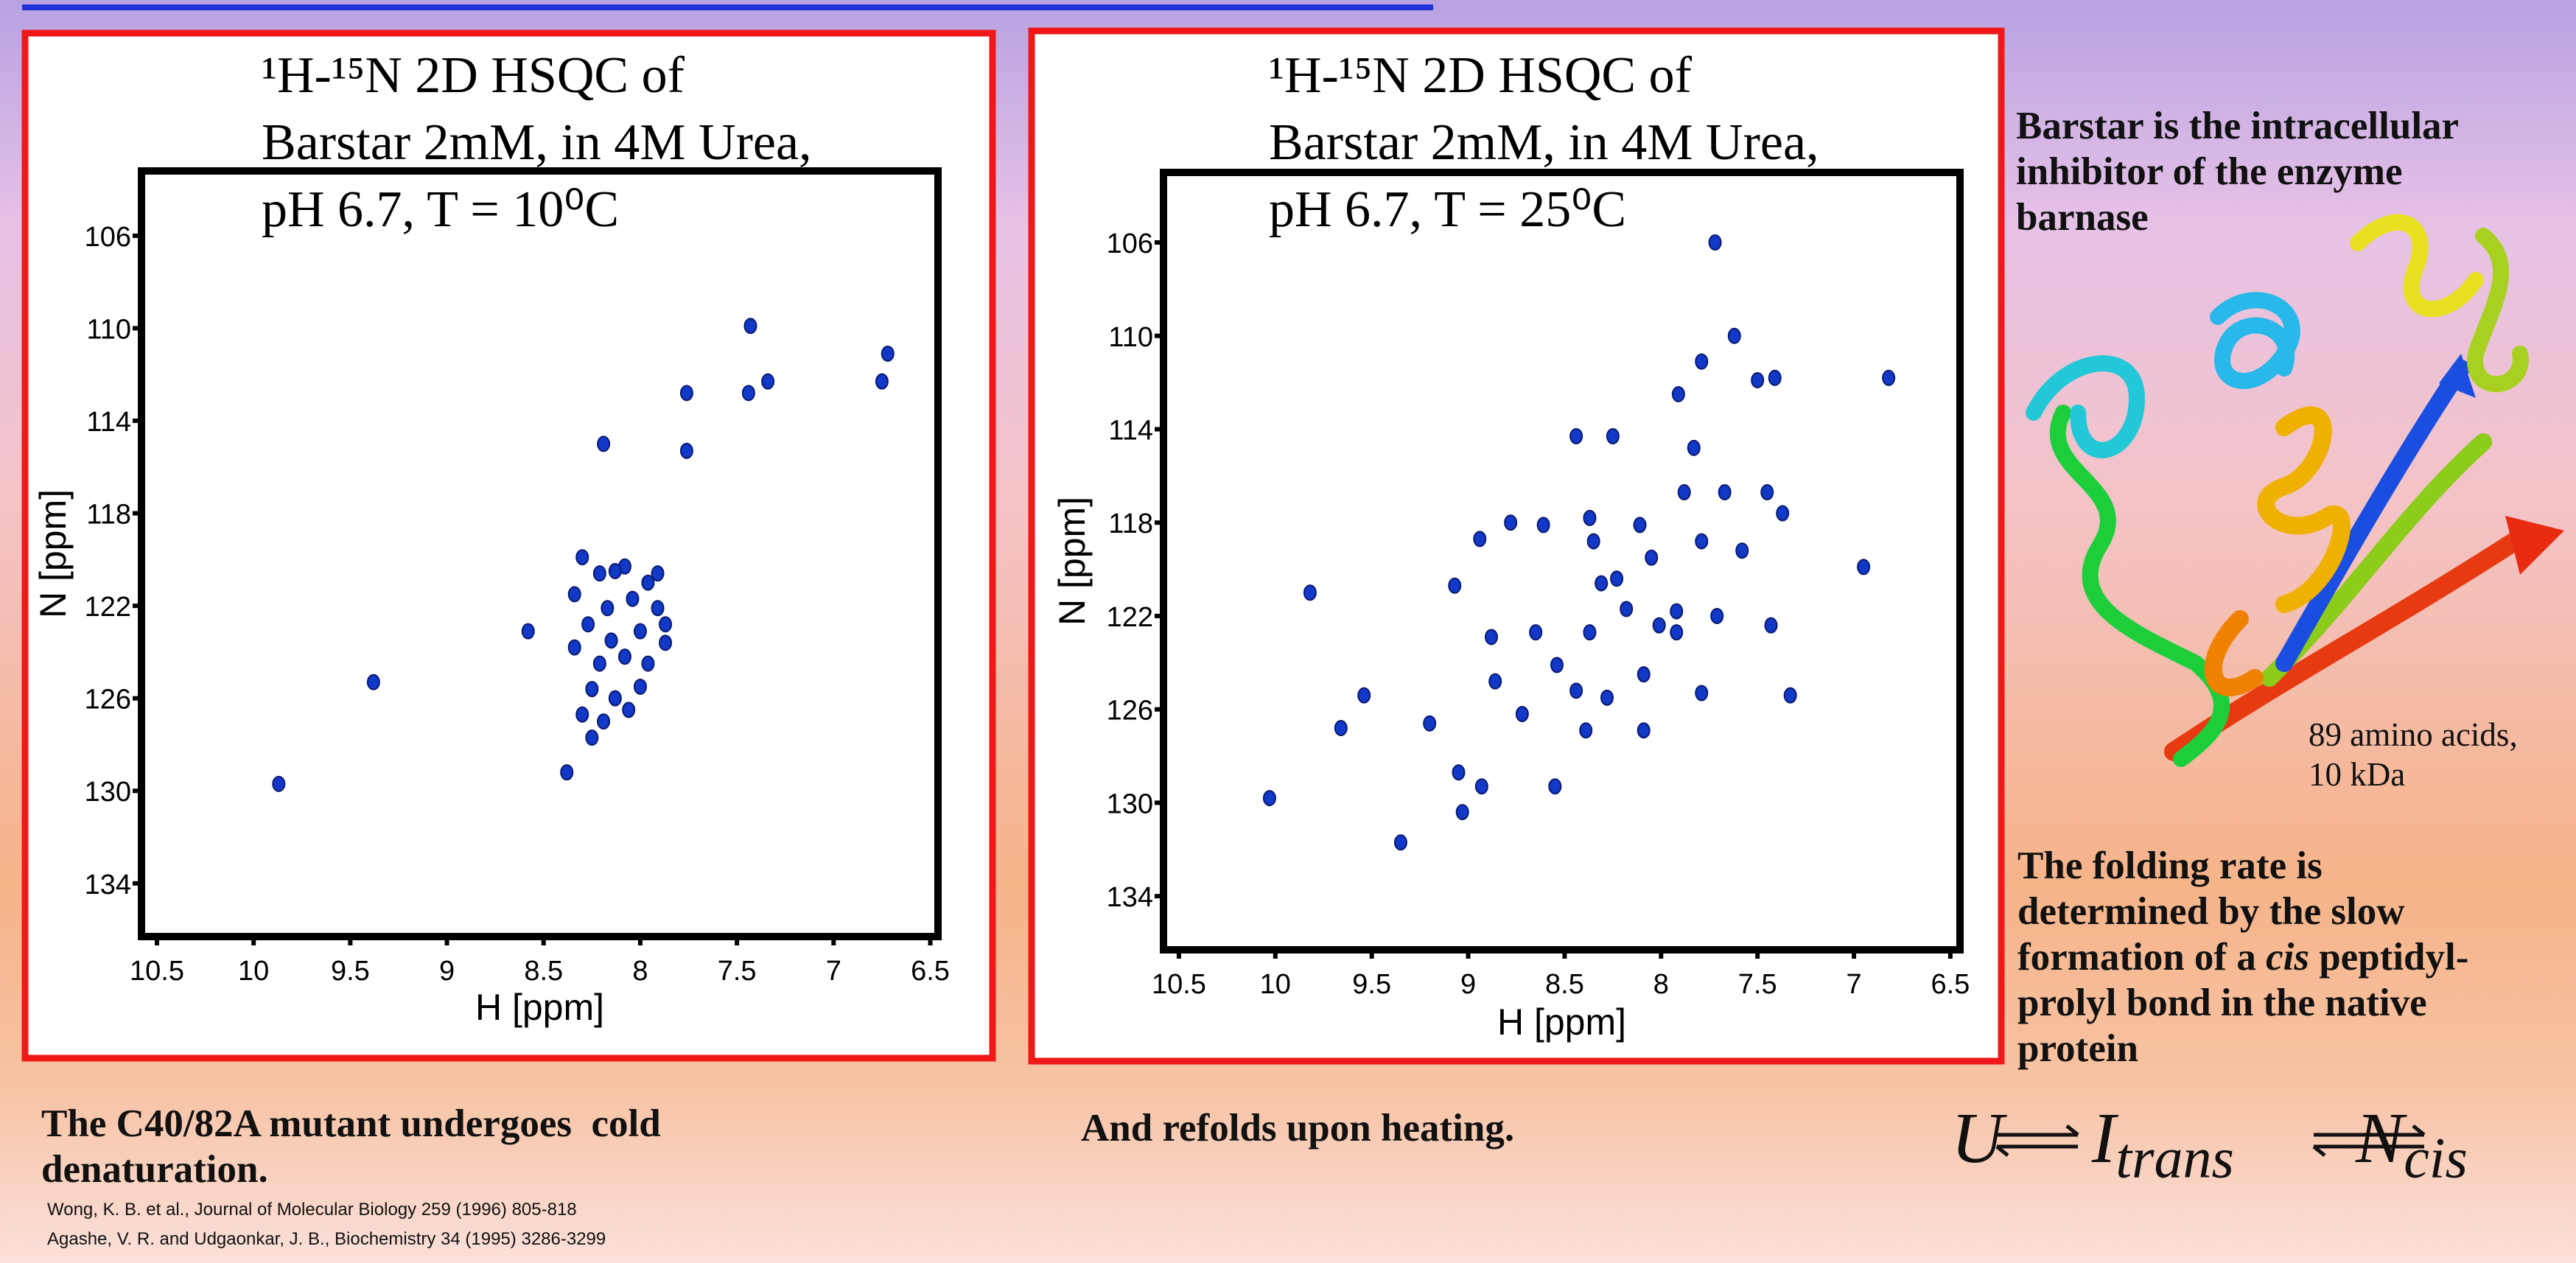 Image resolution: width=2576 pixels, height=1263 pixels. What do you see at coordinates (108, 329) in the screenshot?
I see `y-tick-label: 110` at bounding box center [108, 329].